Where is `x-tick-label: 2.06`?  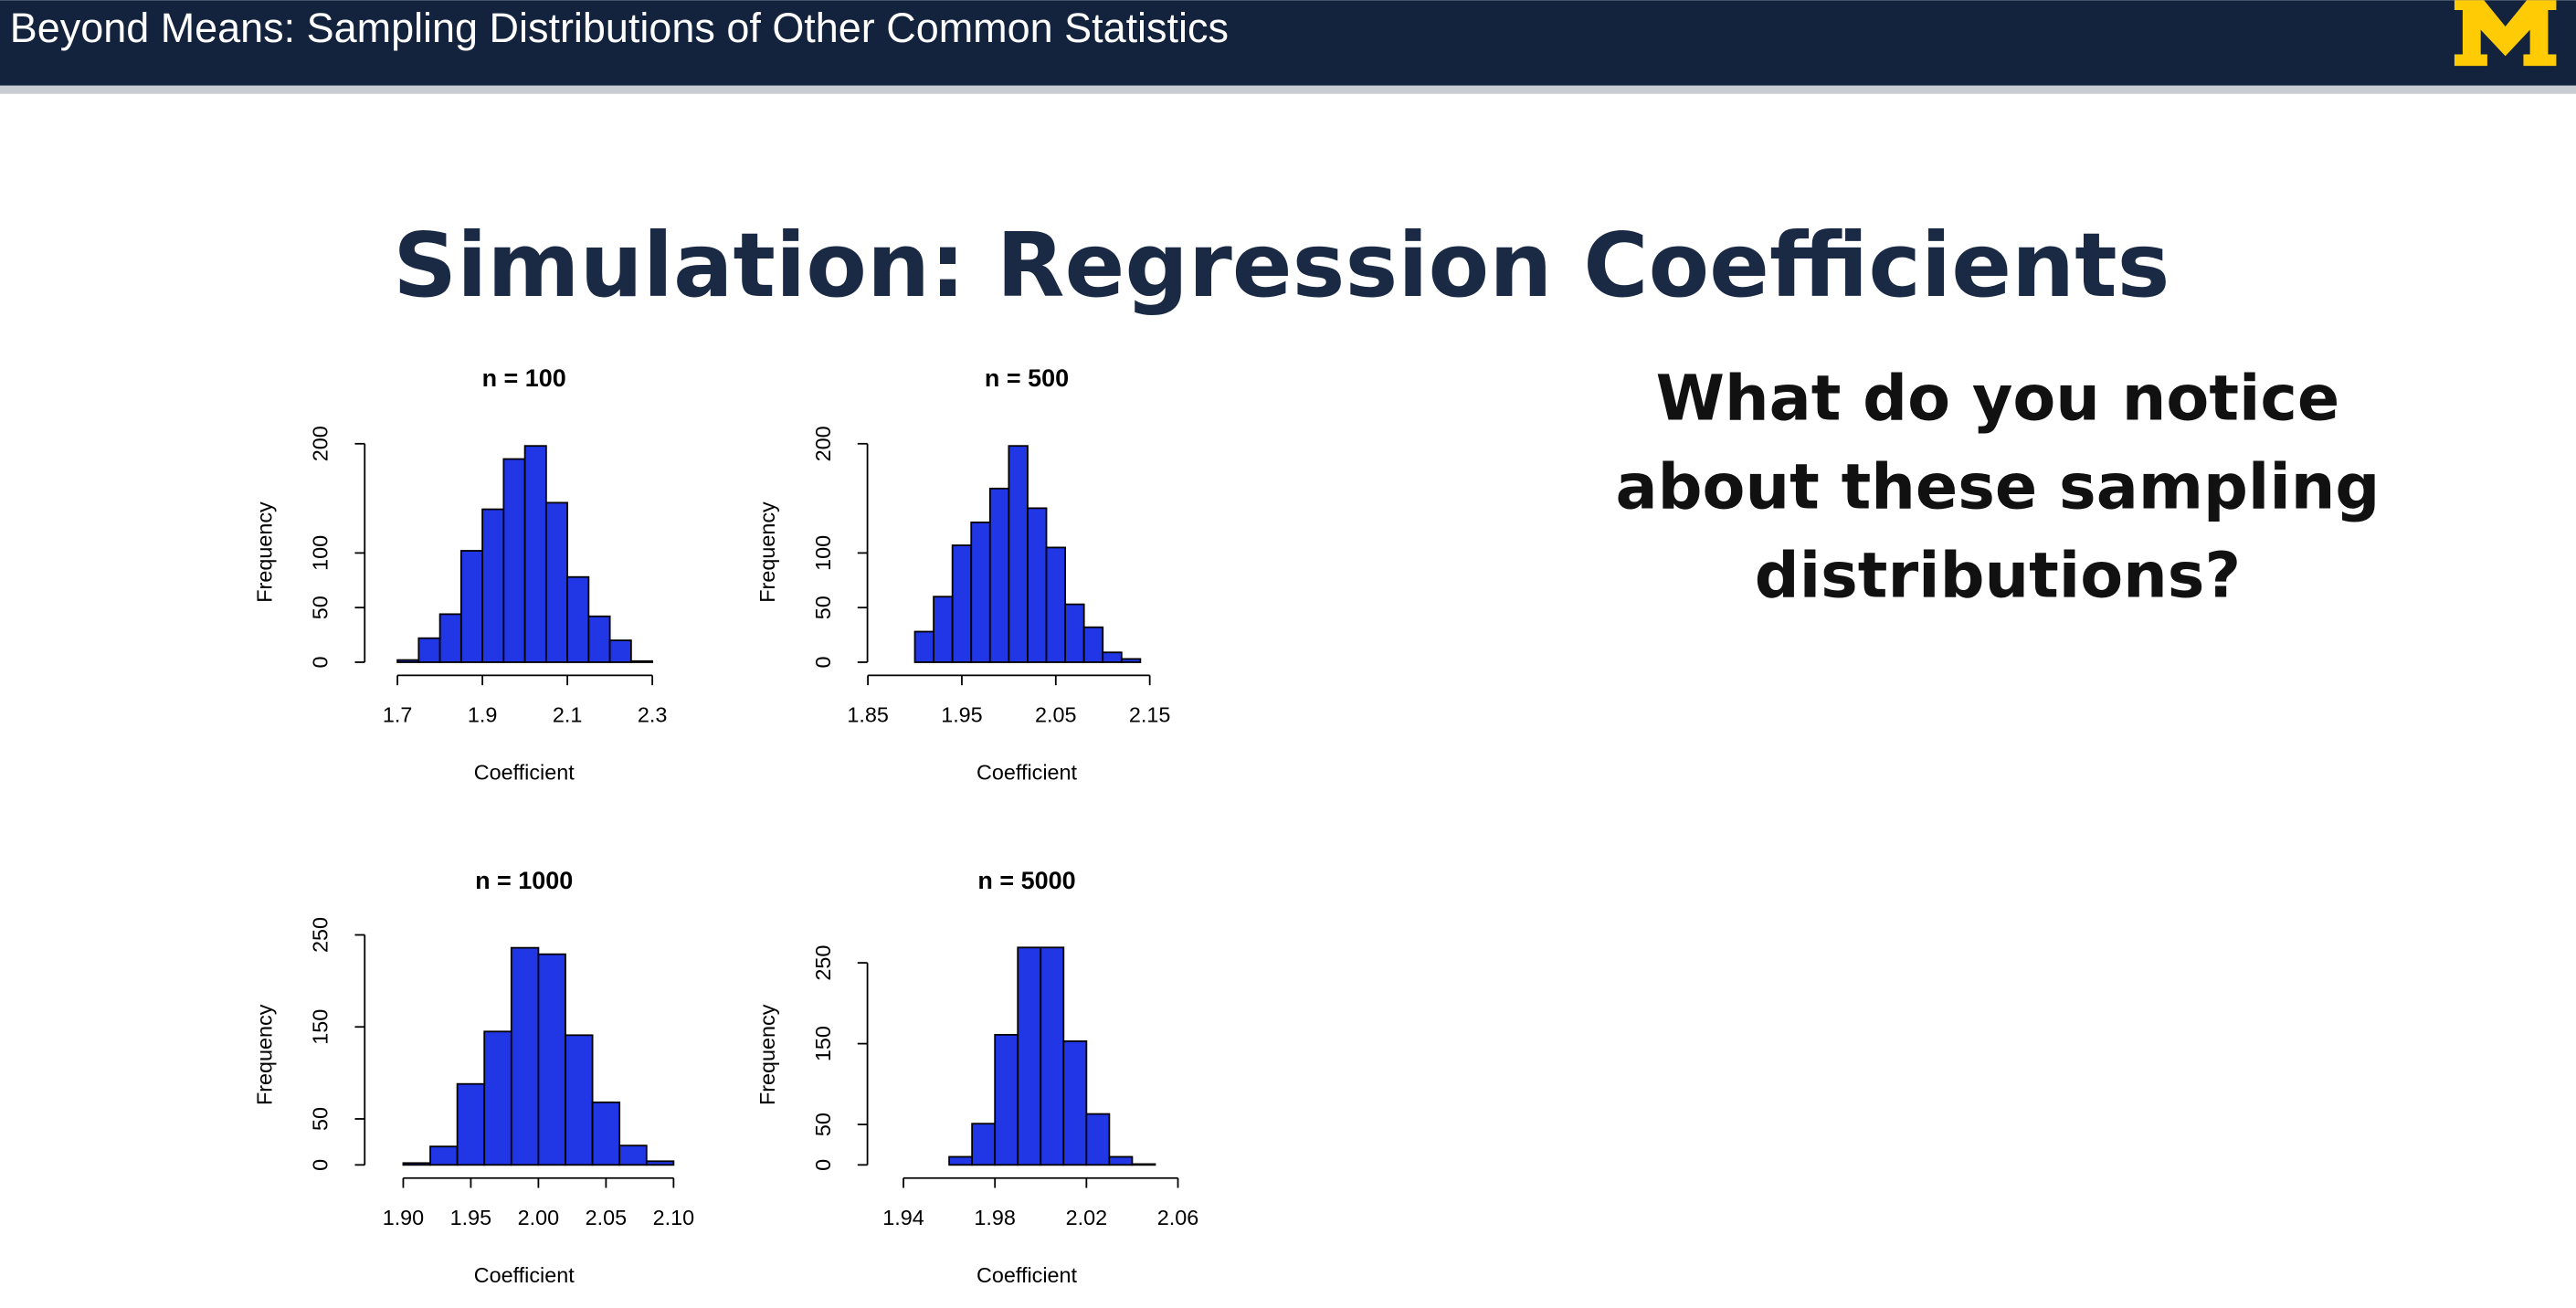
x-tick-label: 2.06 is located at coordinates (1178, 1217).